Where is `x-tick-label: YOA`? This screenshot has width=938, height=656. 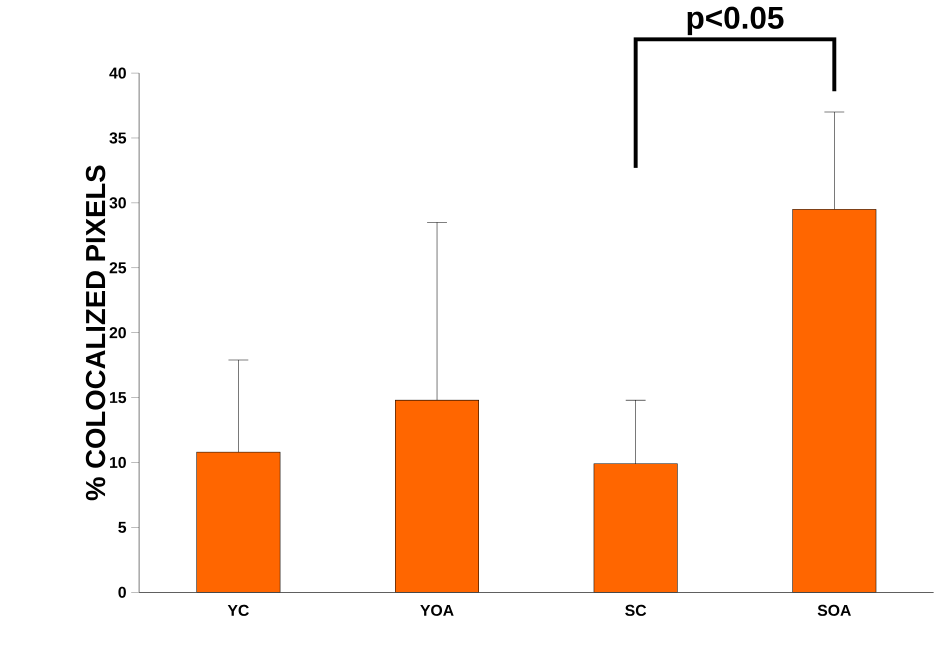 x-tick-label: YOA is located at coordinates (437, 610).